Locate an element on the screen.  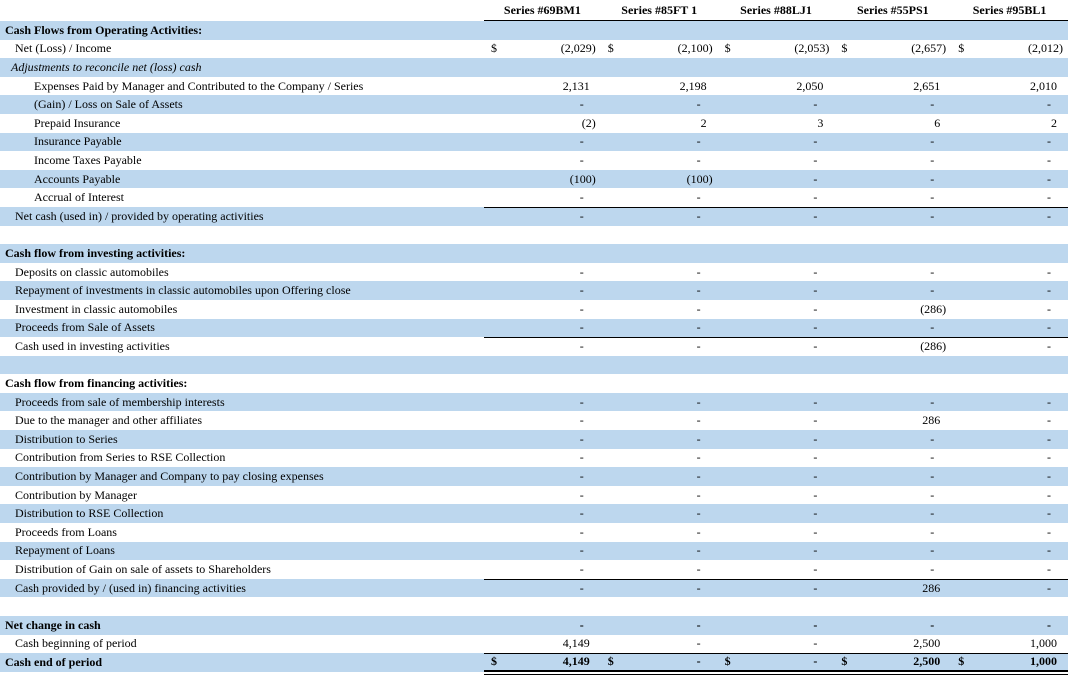
row-values: - - - (286) - is located at coordinates (776, 346).